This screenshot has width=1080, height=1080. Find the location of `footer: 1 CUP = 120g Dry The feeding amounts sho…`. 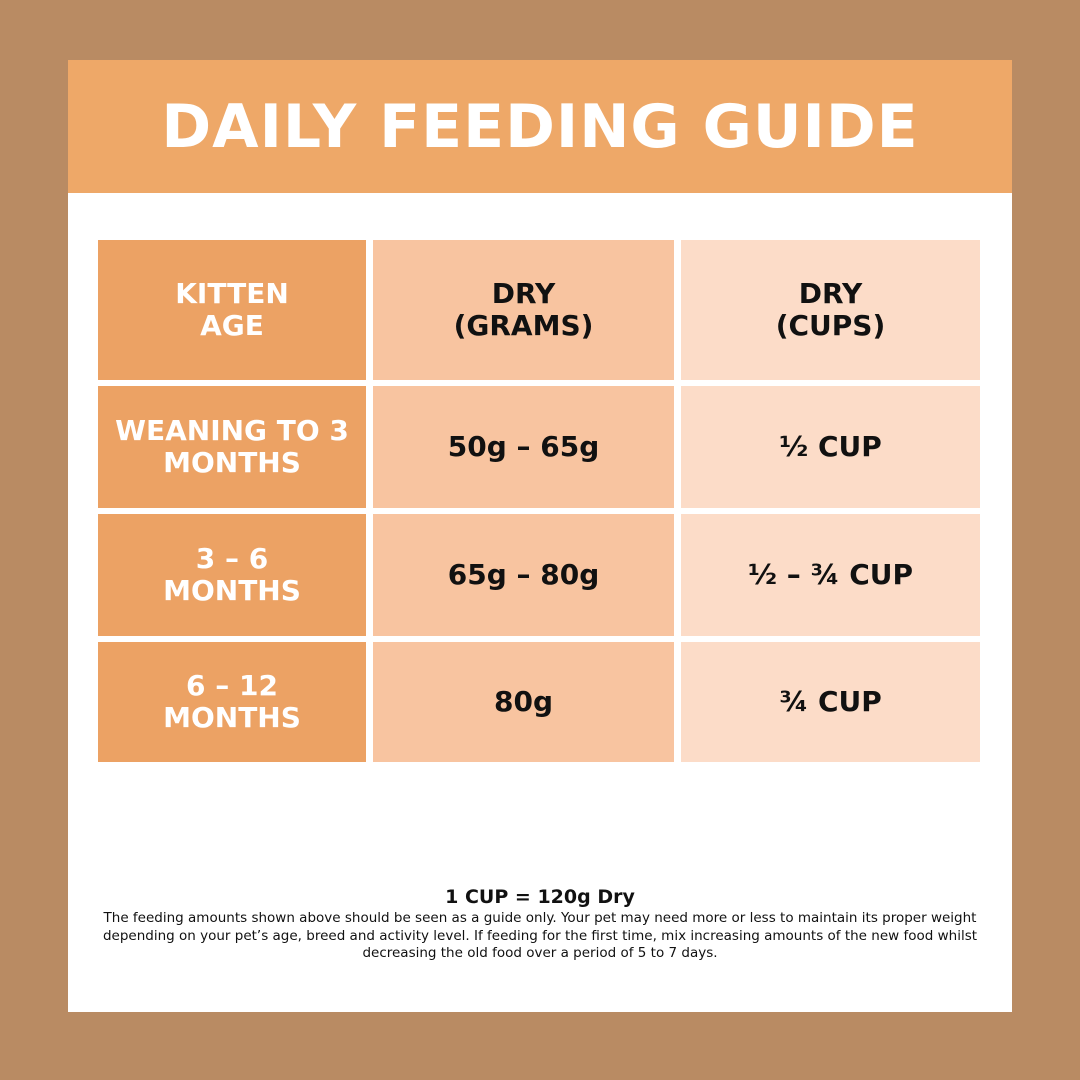

footer: 1 CUP = 120g Dry The feeding amounts sho… is located at coordinates (540, 924).